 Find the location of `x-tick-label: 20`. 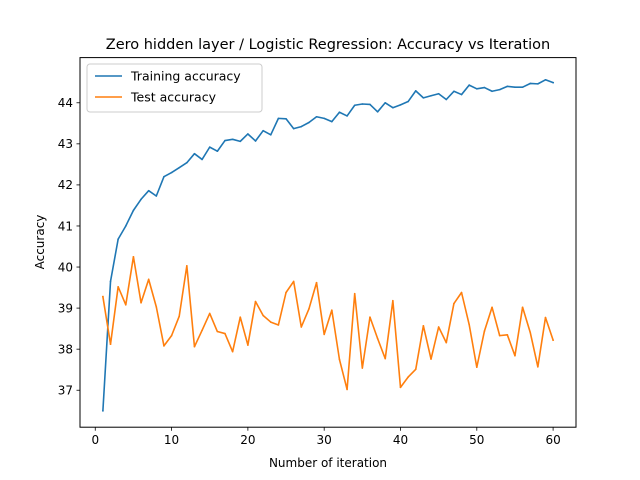

x-tick-label: 20 is located at coordinates (247, 440).